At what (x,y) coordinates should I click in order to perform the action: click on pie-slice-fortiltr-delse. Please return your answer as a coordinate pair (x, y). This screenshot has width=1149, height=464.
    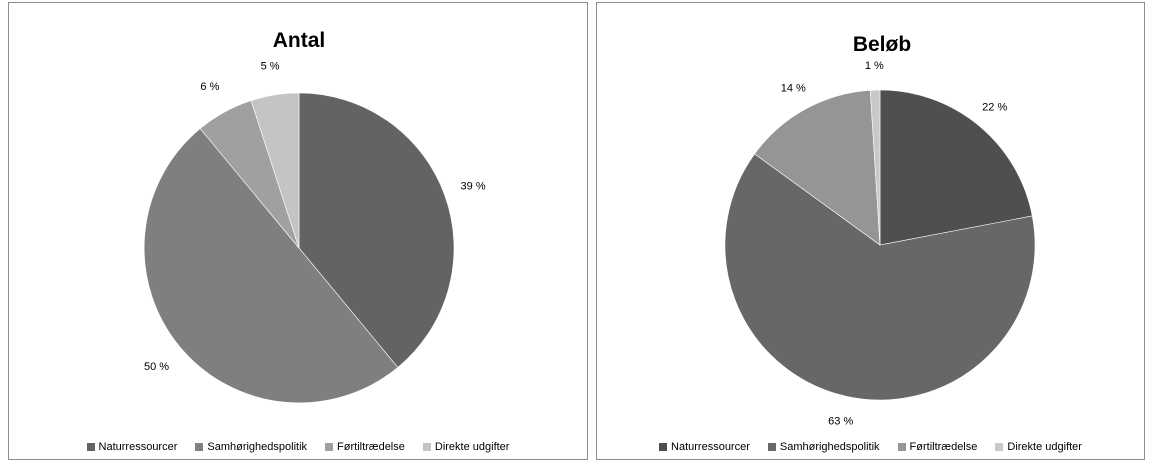
    Looking at the image, I should click on (817, 167).